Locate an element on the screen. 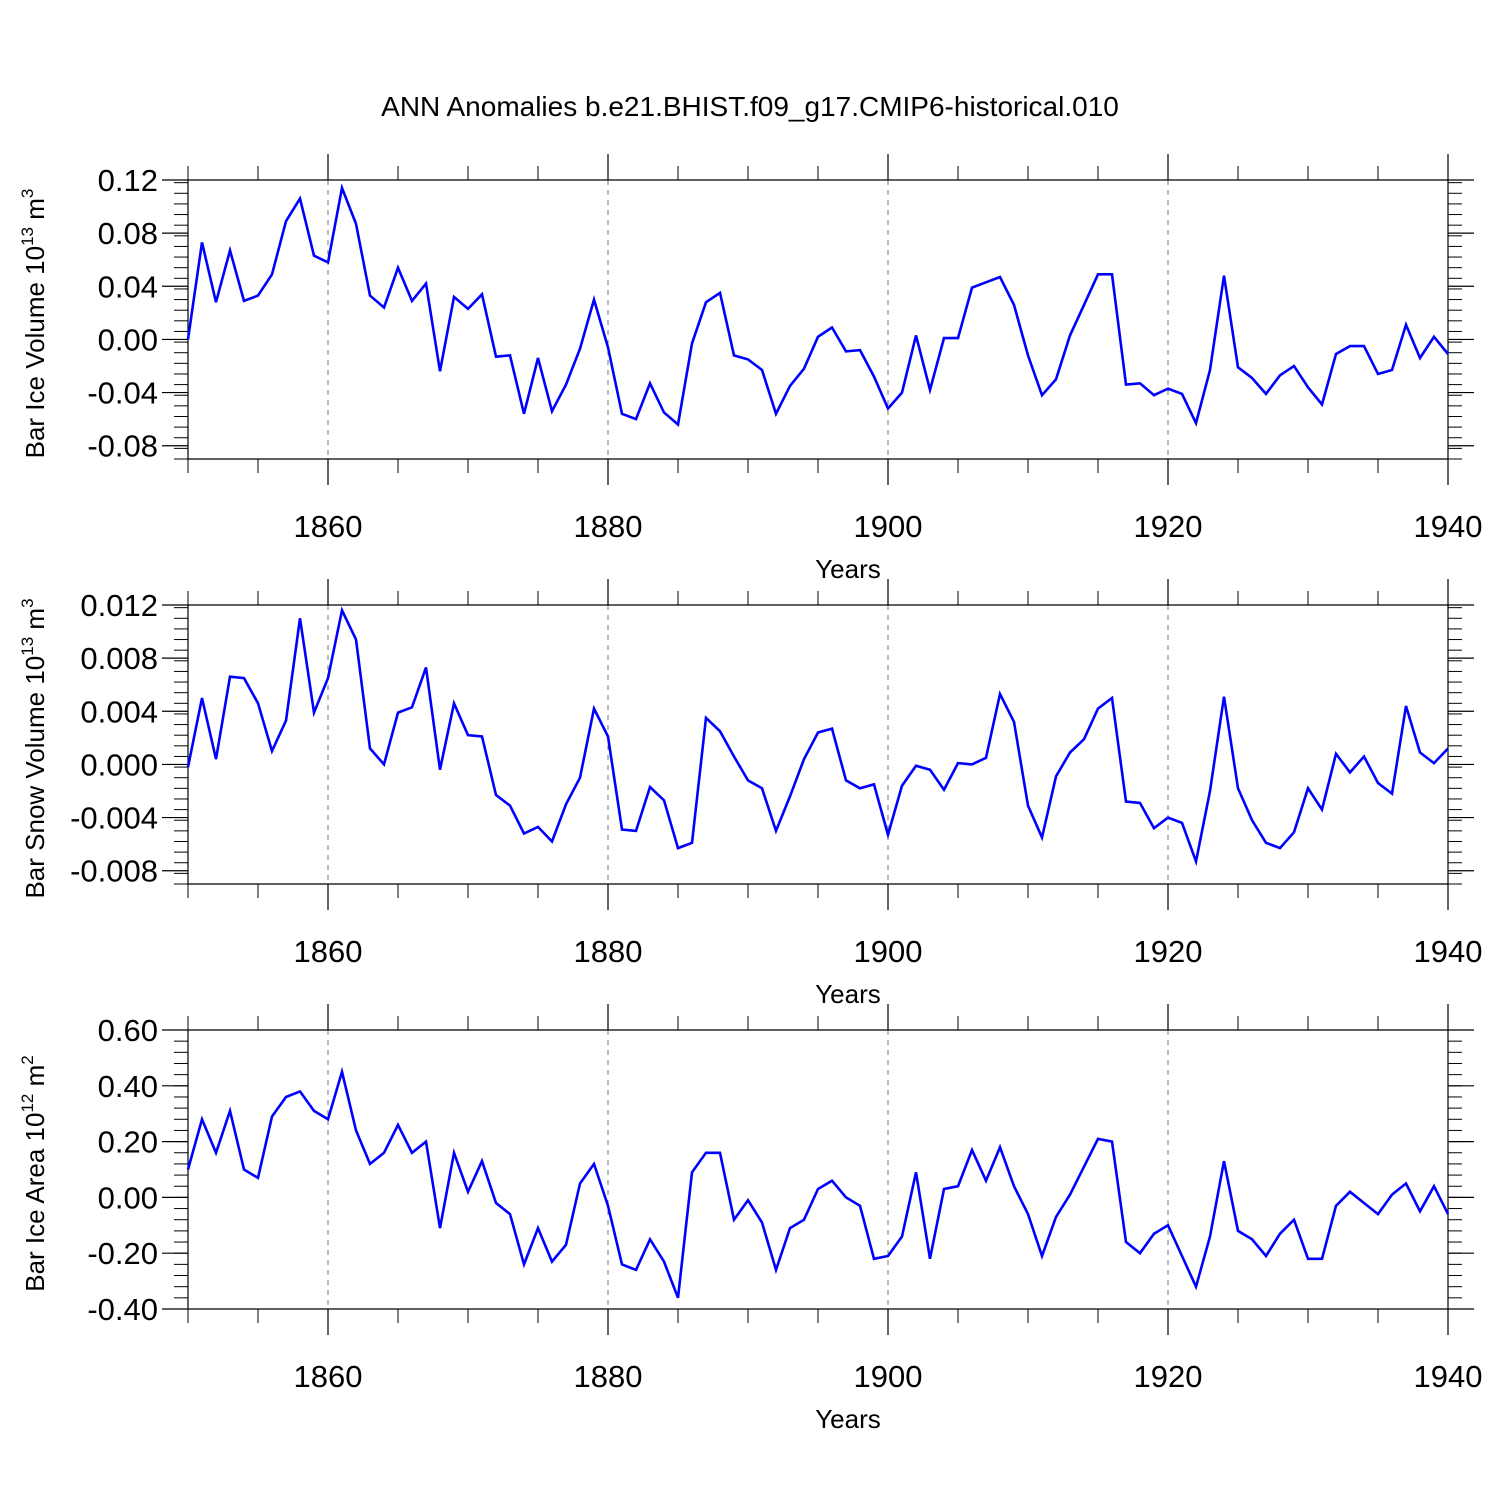 The height and width of the screenshot is (1500, 1500). panel-2-ylabel-unit-exponent: 3 is located at coordinates (27, 602).